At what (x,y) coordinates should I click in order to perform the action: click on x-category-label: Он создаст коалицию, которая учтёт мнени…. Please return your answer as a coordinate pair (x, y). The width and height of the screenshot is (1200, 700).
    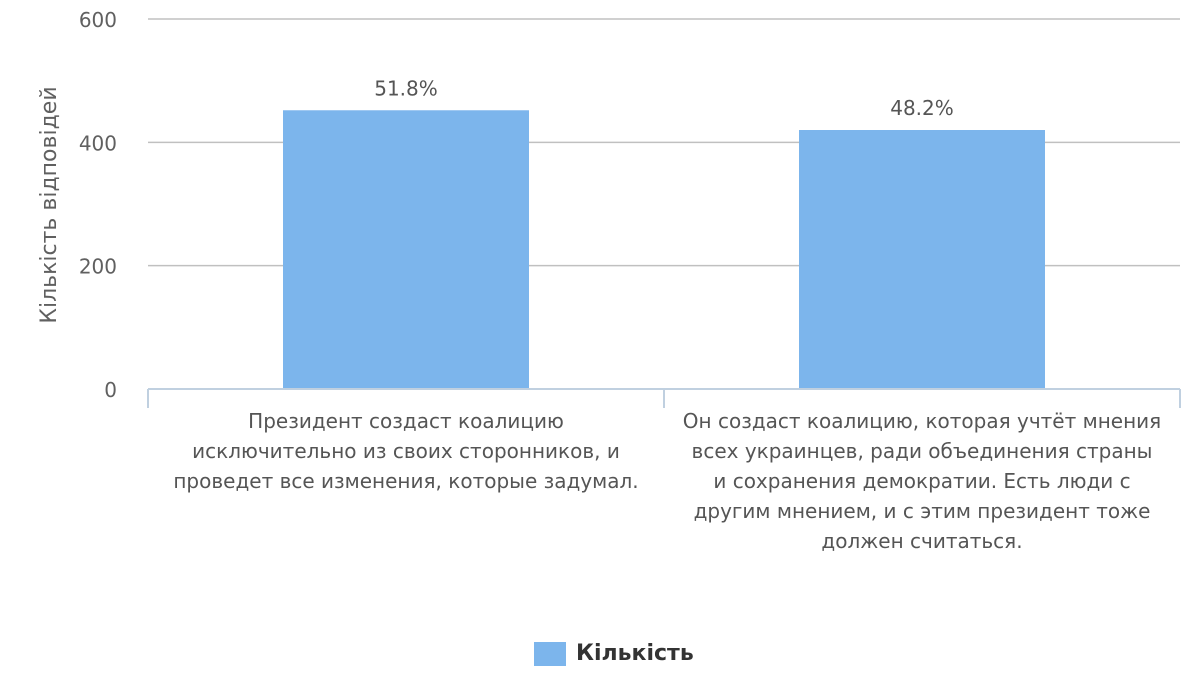
    Looking at the image, I should click on (922, 481).